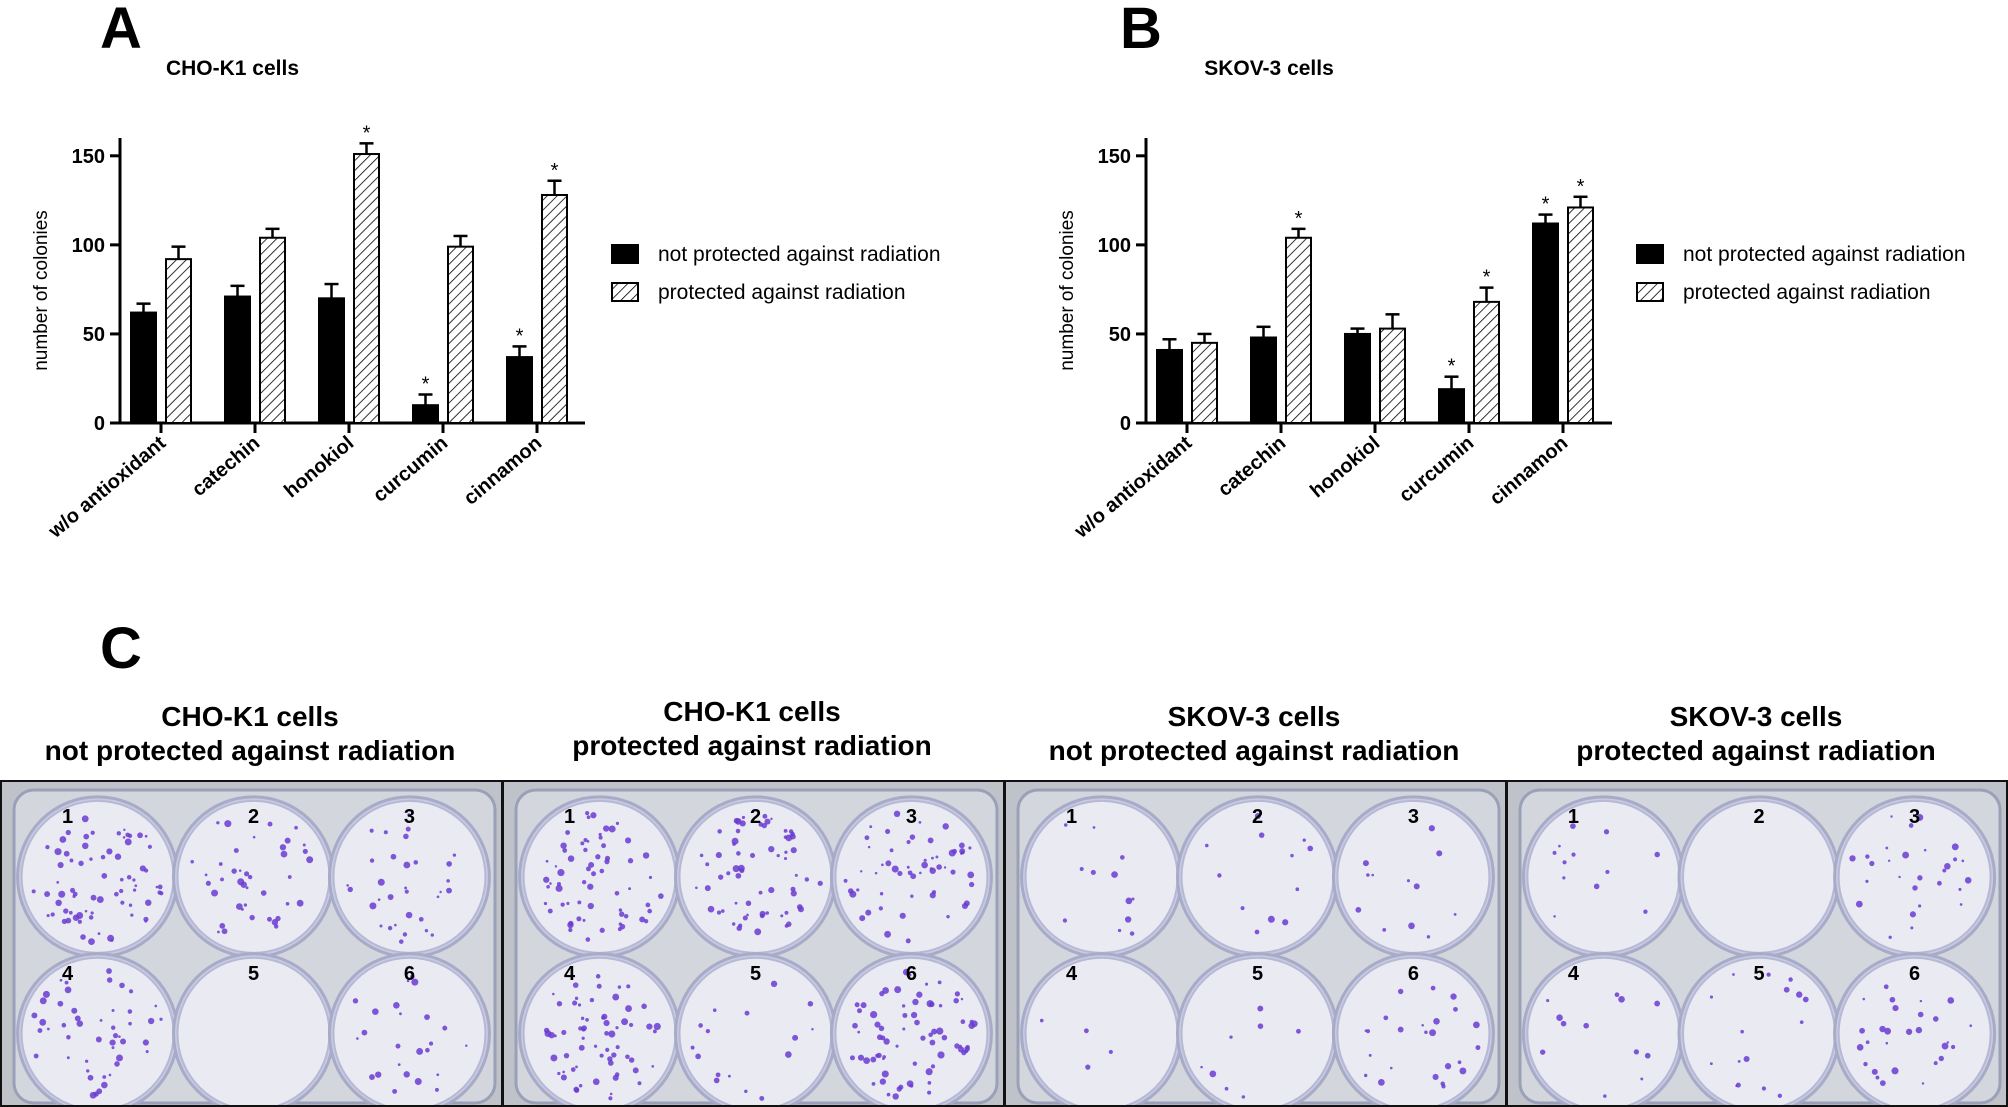 The height and width of the screenshot is (1107, 2008). Describe the element at coordinates (1299, 219) in the screenshot. I see `significance-marker: *` at that location.